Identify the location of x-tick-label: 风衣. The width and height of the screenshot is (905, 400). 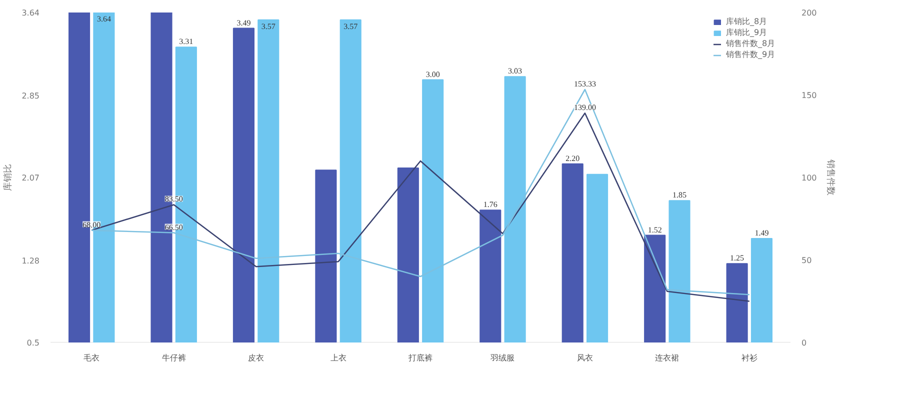
(584, 358).